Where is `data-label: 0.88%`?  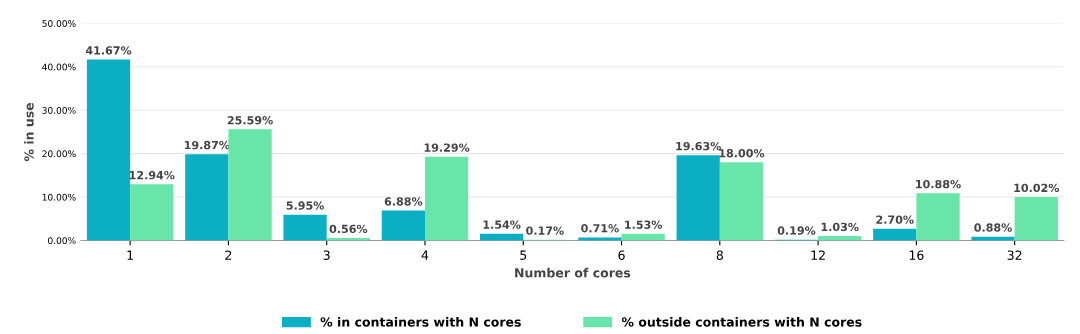 data-label: 0.88% is located at coordinates (993, 227).